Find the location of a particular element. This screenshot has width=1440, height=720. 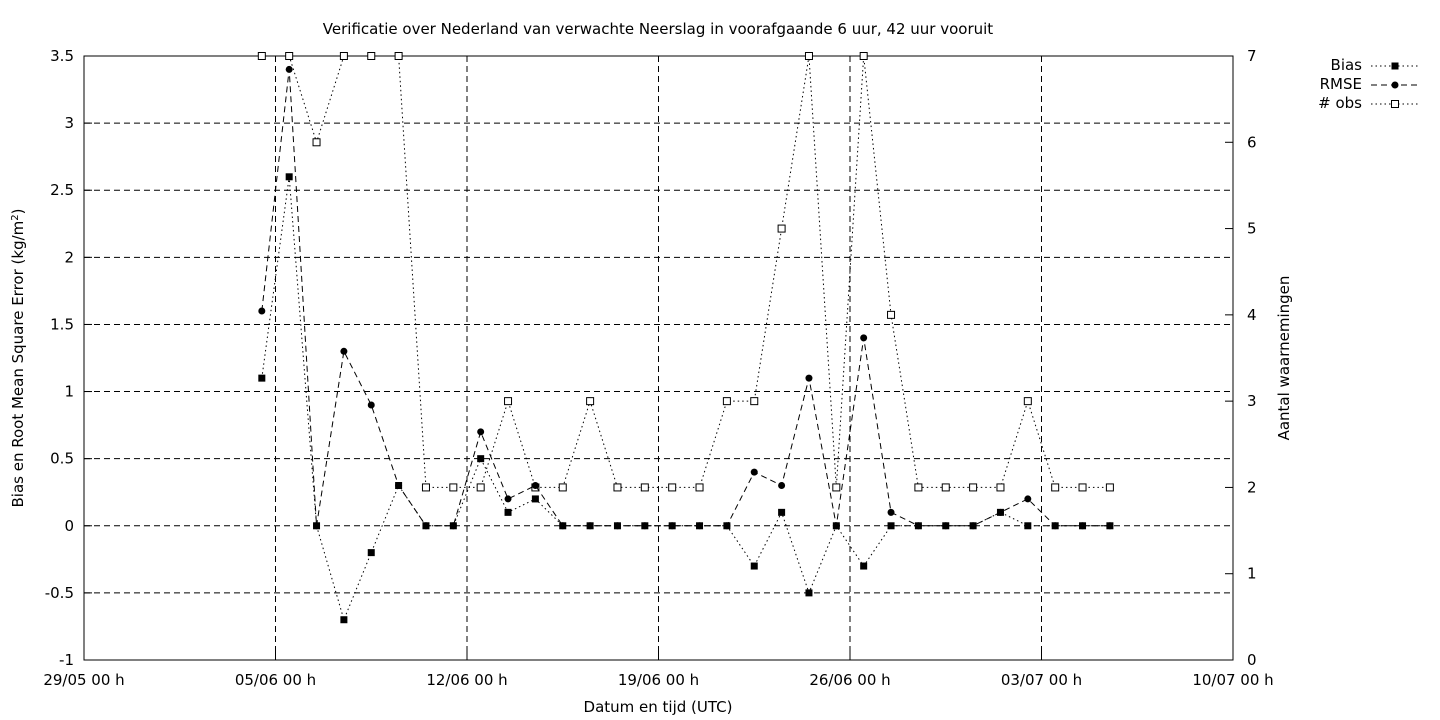

legend-label-rmse: RMSE is located at coordinates (1341, 84).